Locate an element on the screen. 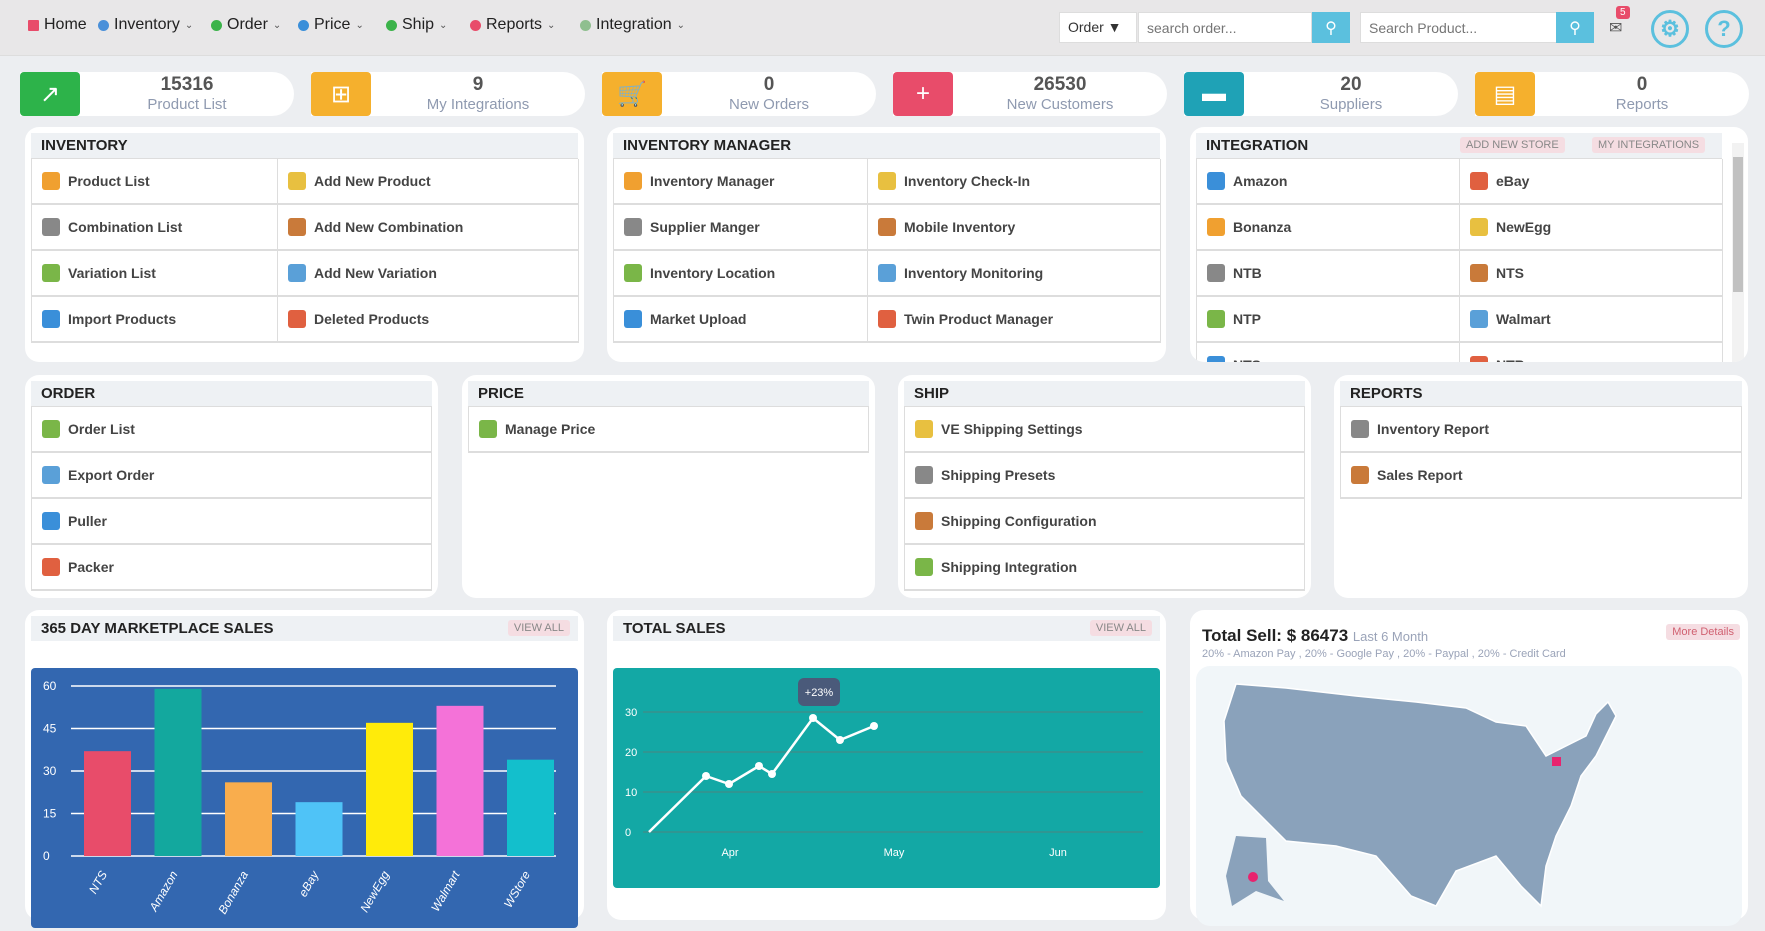 The image size is (1765, 931). product-search-input is located at coordinates (1458, 27).